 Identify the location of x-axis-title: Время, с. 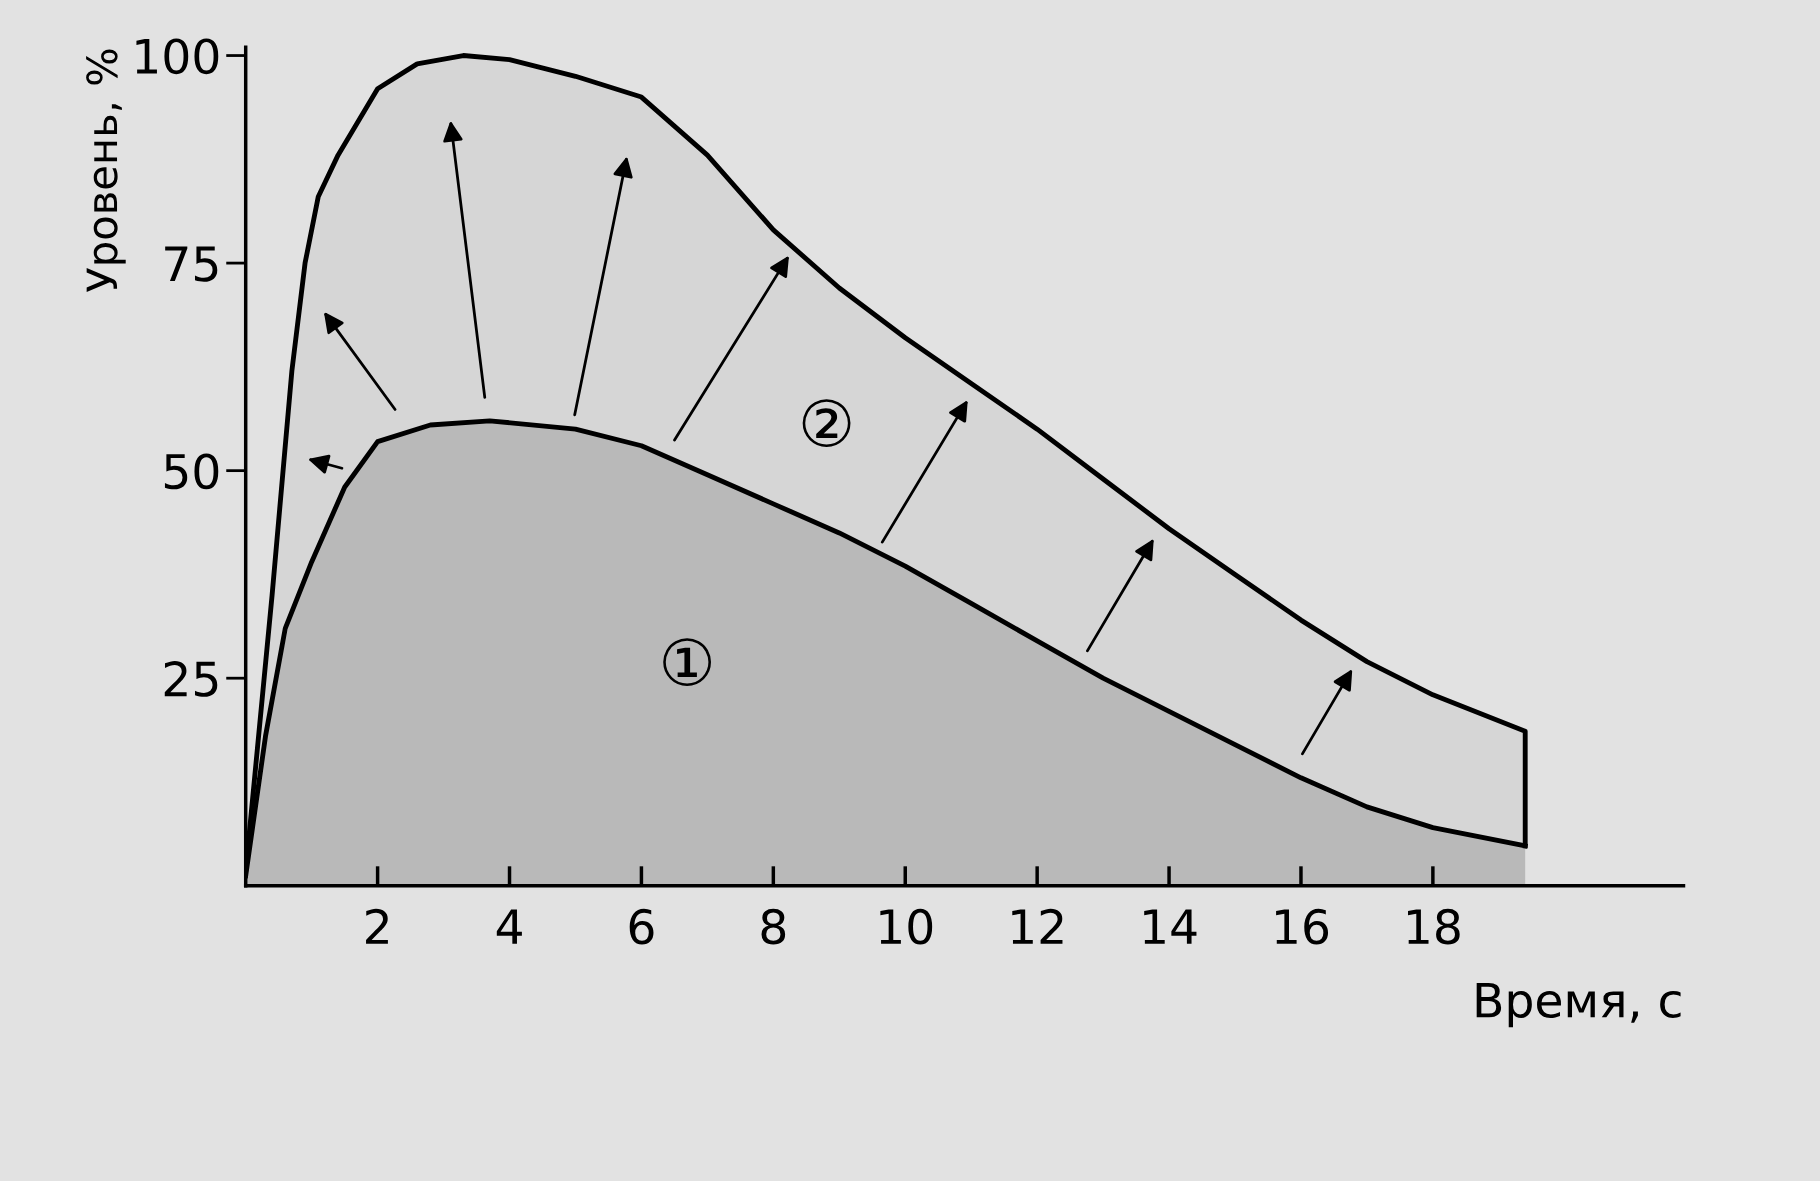
(1578, 1005).